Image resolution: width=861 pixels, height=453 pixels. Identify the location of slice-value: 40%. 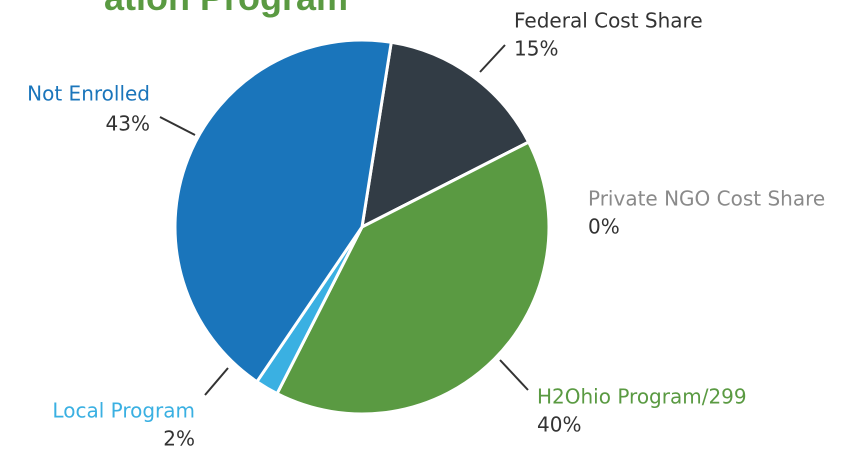
(559, 425).